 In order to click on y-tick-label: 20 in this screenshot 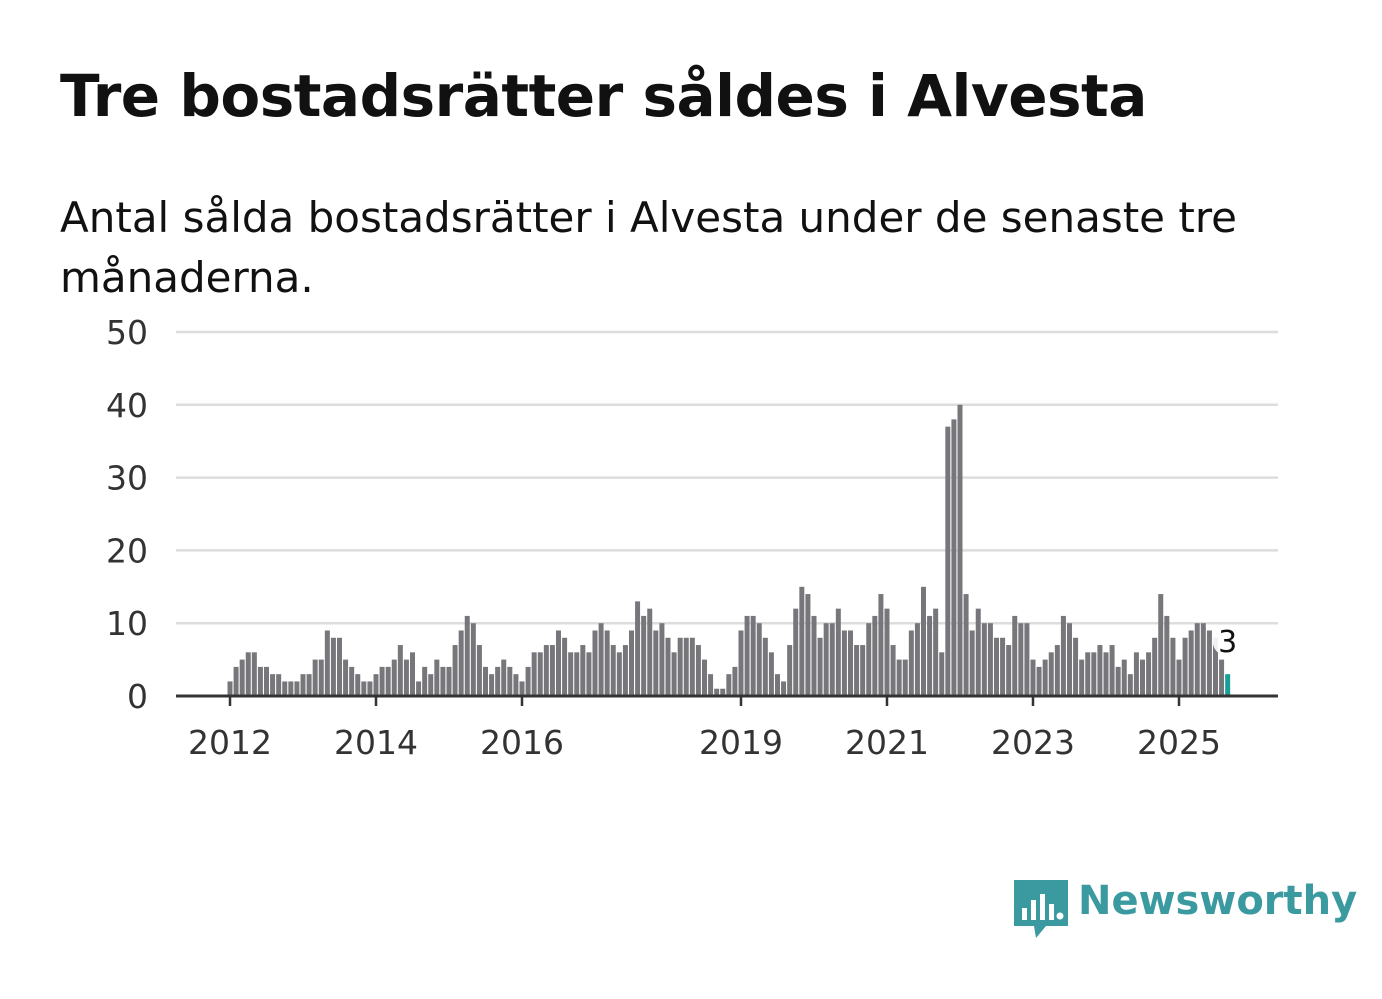, I will do `click(127, 550)`.